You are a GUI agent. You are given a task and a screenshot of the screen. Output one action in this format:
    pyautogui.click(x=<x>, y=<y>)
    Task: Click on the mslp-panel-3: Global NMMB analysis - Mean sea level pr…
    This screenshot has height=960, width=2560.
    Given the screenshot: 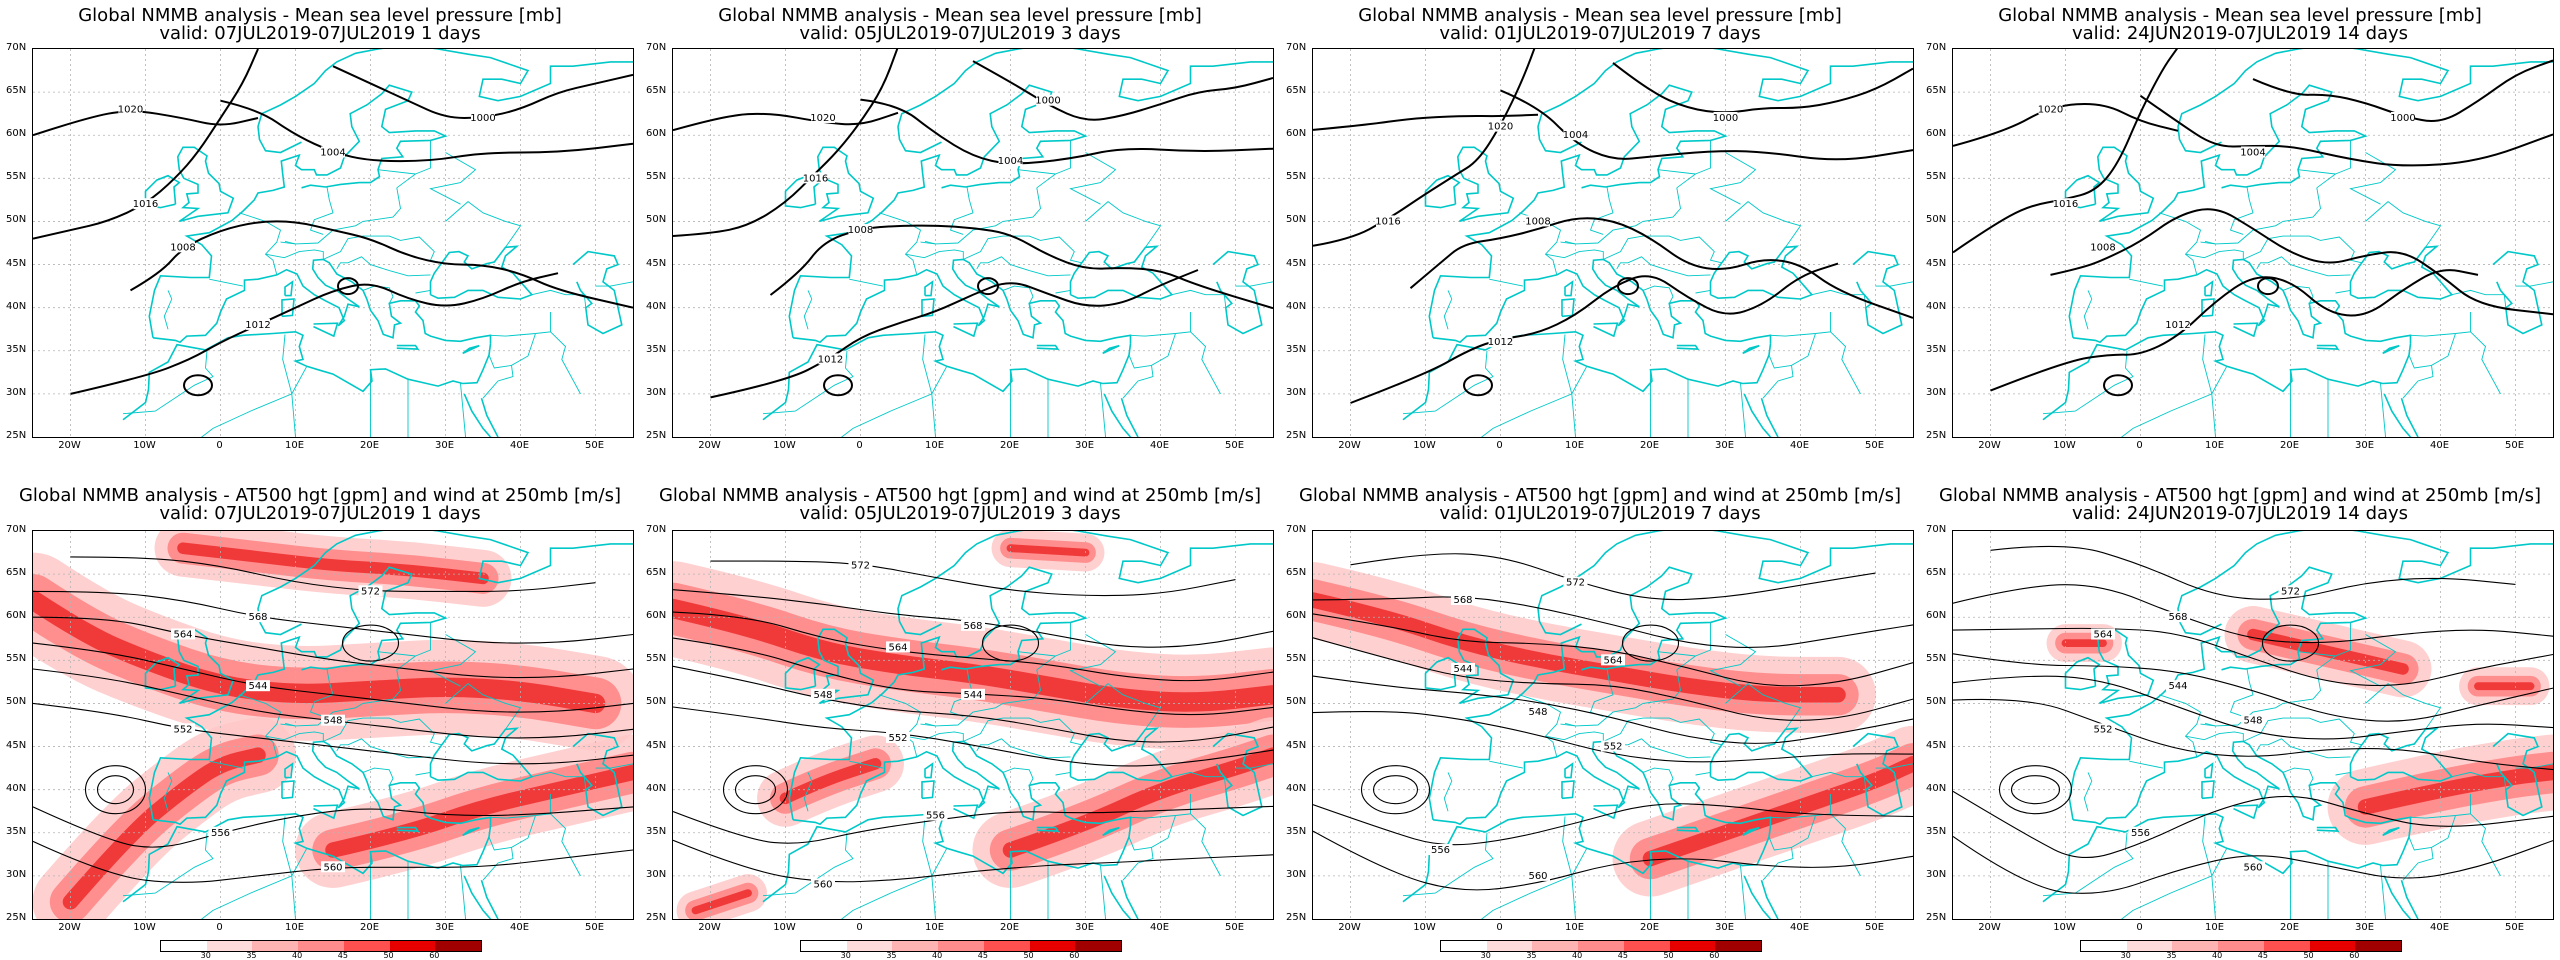 What is the action you would take?
    pyautogui.click(x=1600, y=240)
    